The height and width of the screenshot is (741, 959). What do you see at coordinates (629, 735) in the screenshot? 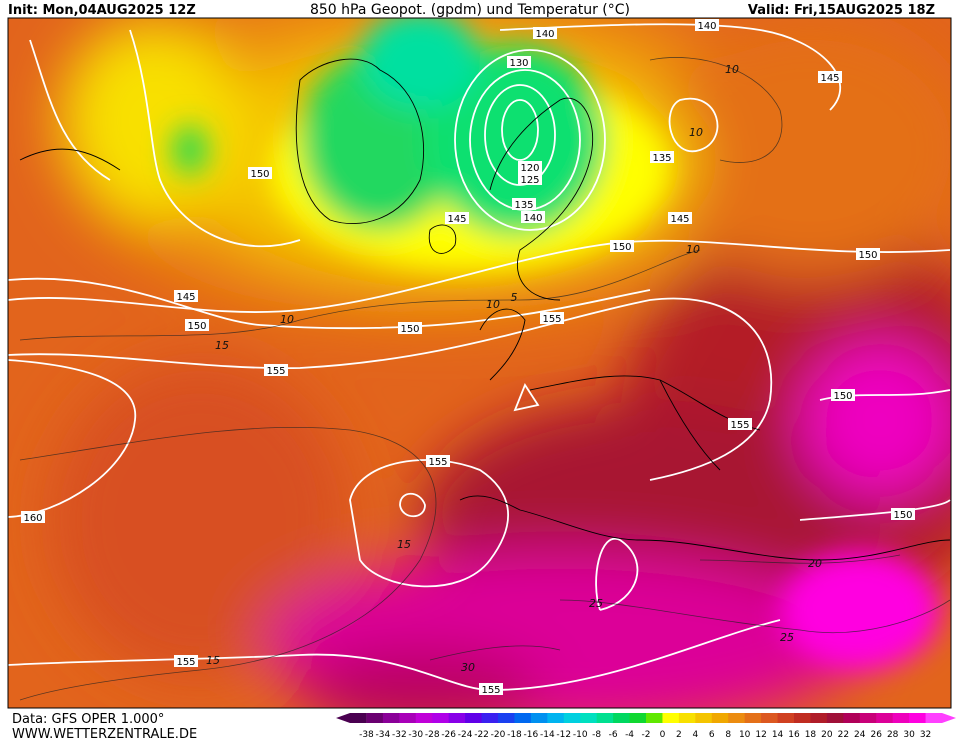
I see `colorbar-label: -4` at bounding box center [629, 735].